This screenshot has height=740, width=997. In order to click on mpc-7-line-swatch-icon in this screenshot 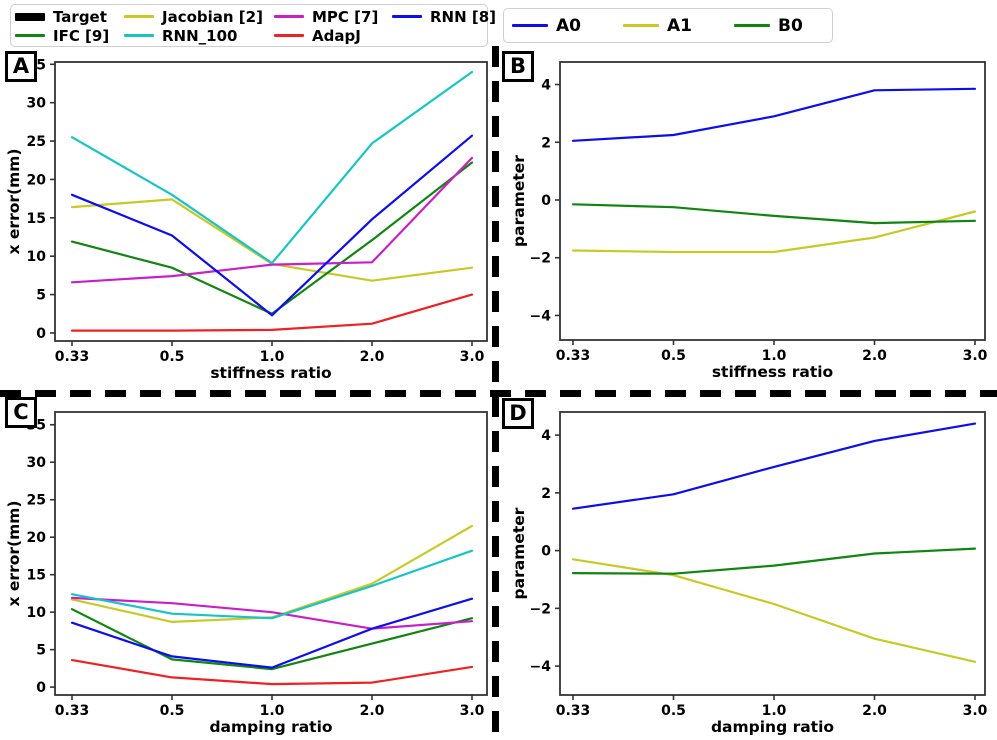, I will do `click(289, 16)`.